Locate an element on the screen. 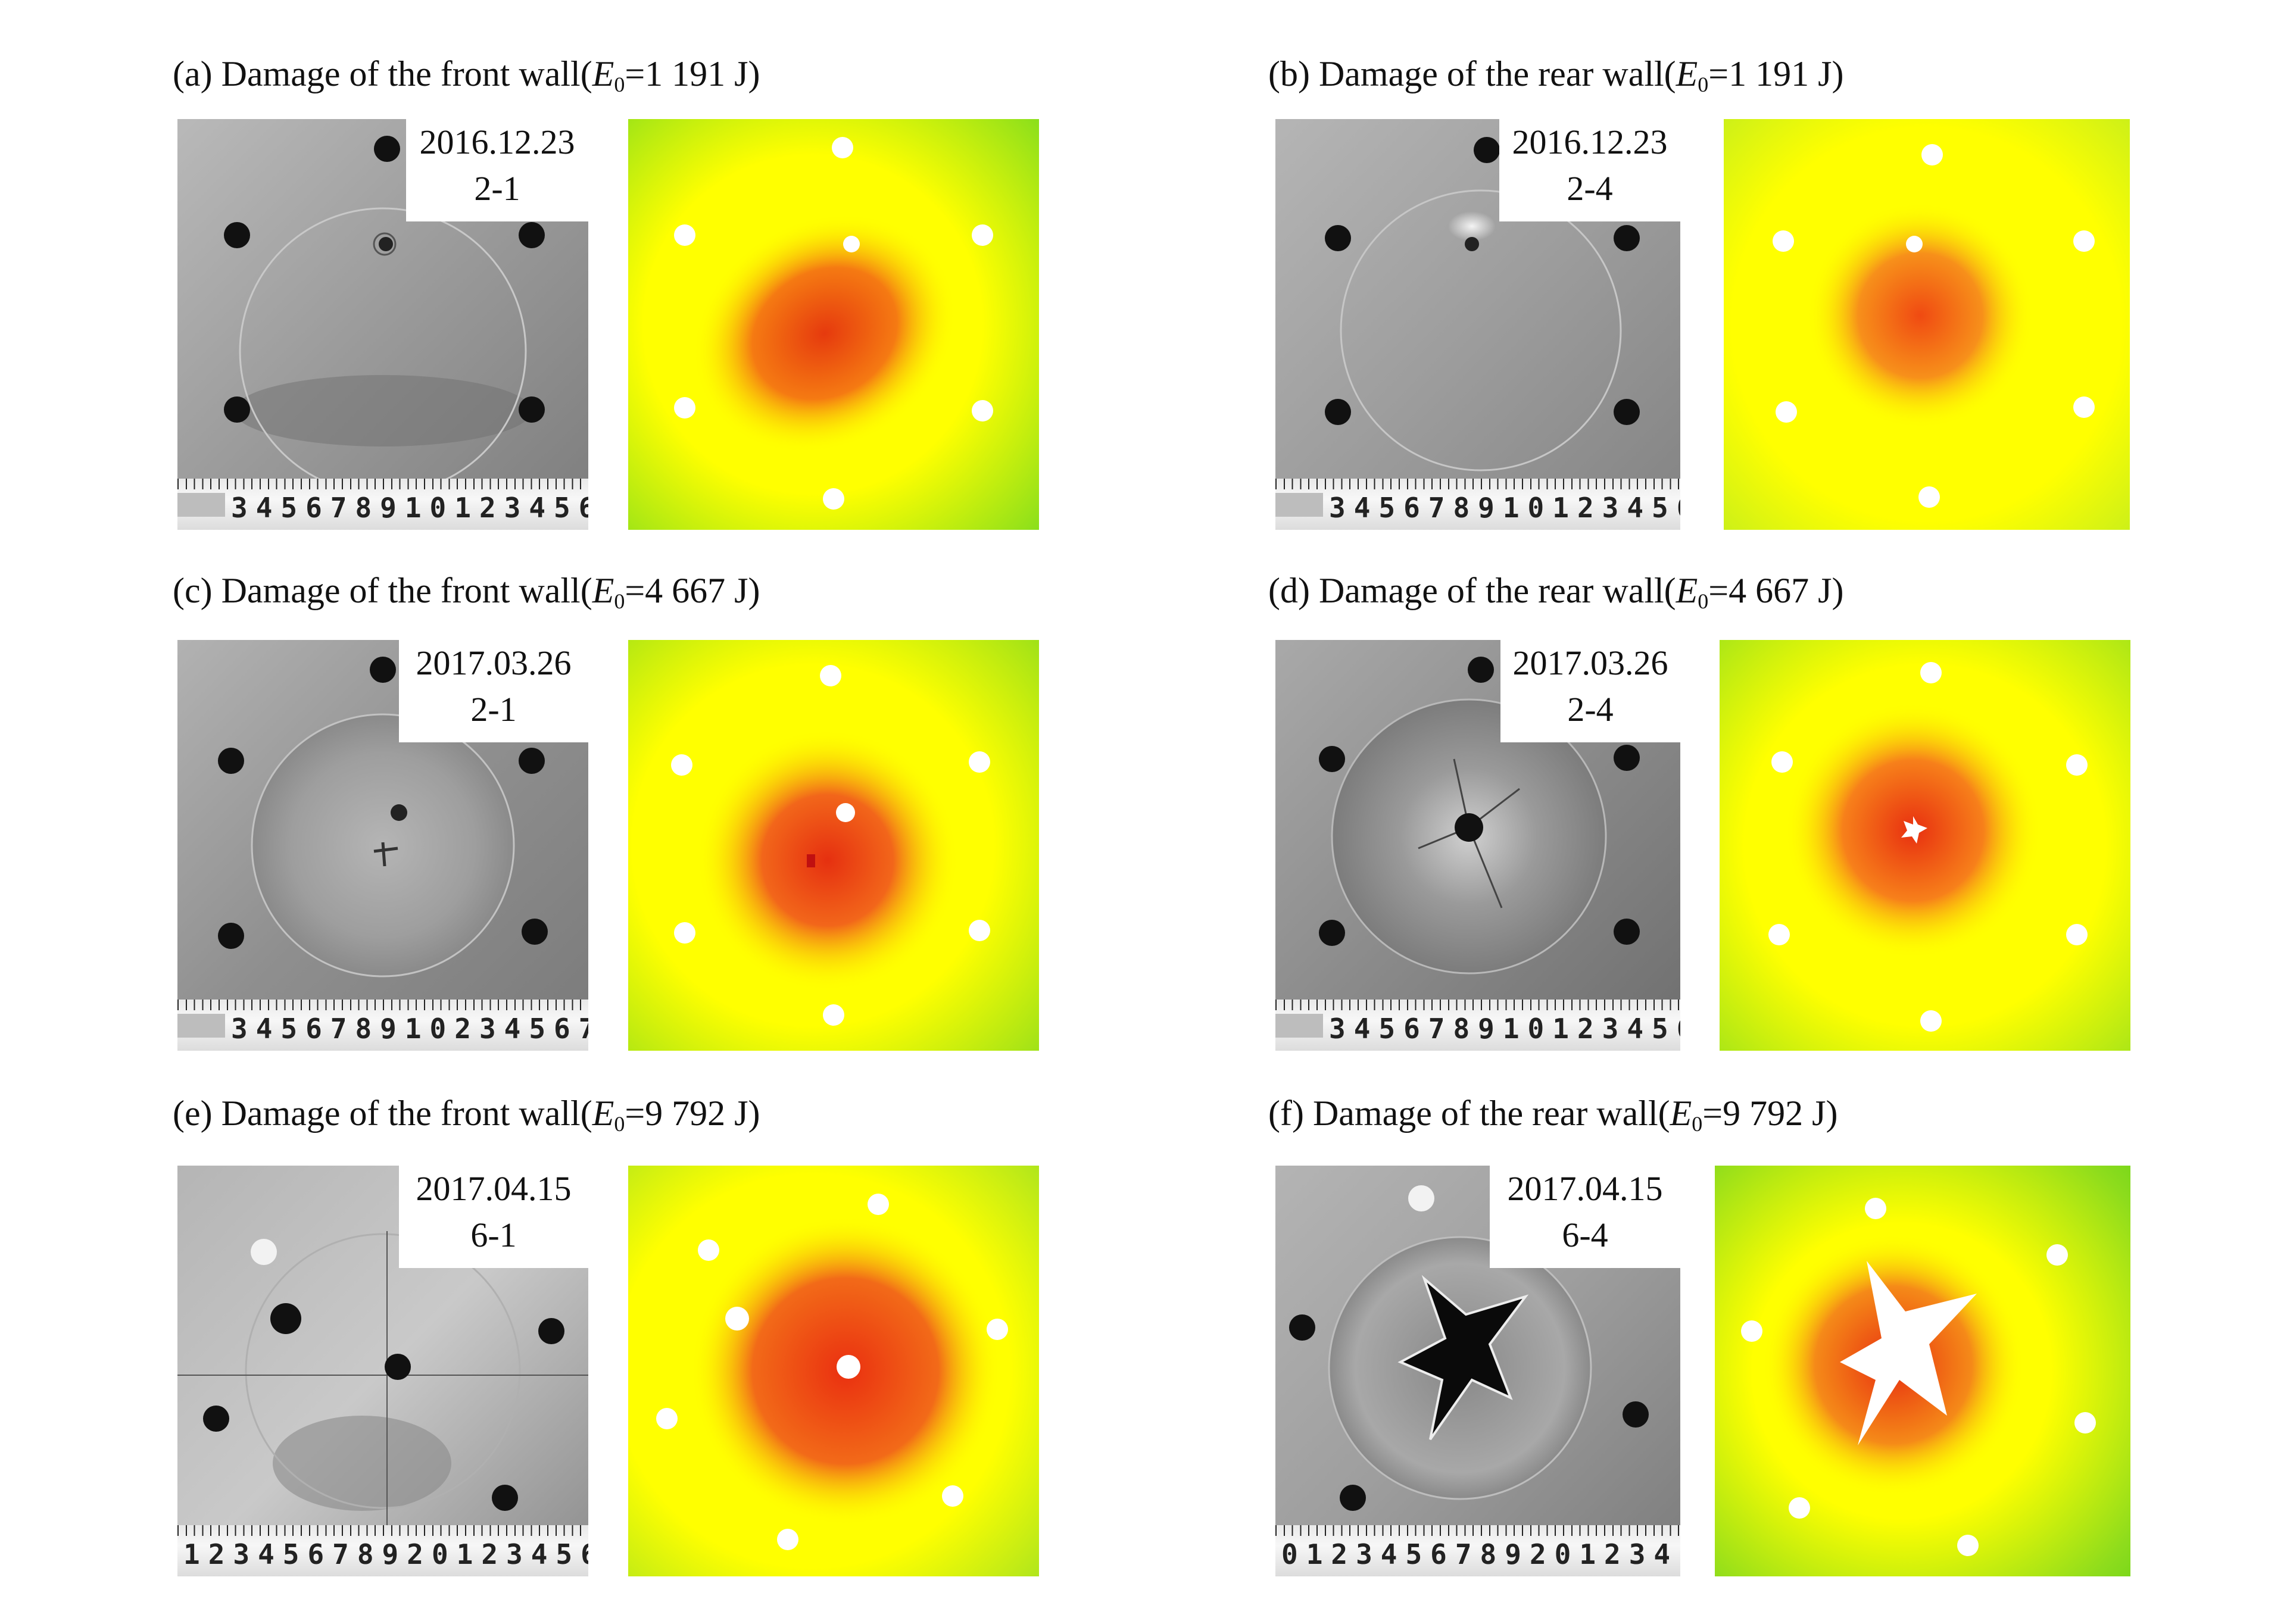 This screenshot has height=1624, width=2290. measuring-ruler: 345678910234567 is located at coordinates (382, 1025).